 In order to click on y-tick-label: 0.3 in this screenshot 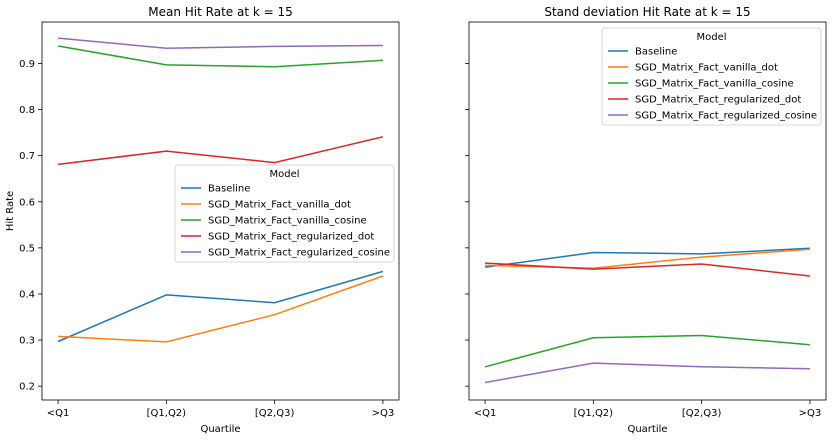, I will do `click(27, 341)`.